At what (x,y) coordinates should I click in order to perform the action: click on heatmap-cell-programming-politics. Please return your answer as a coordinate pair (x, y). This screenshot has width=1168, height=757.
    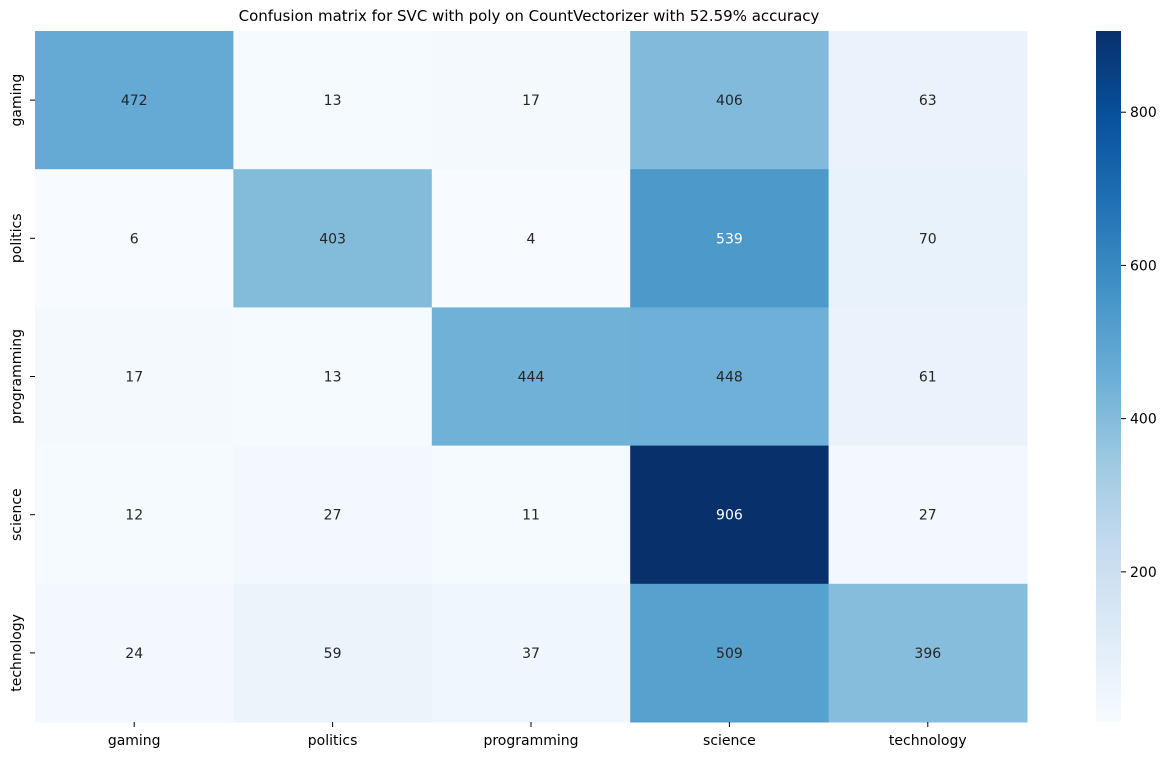
    Looking at the image, I should click on (333, 377).